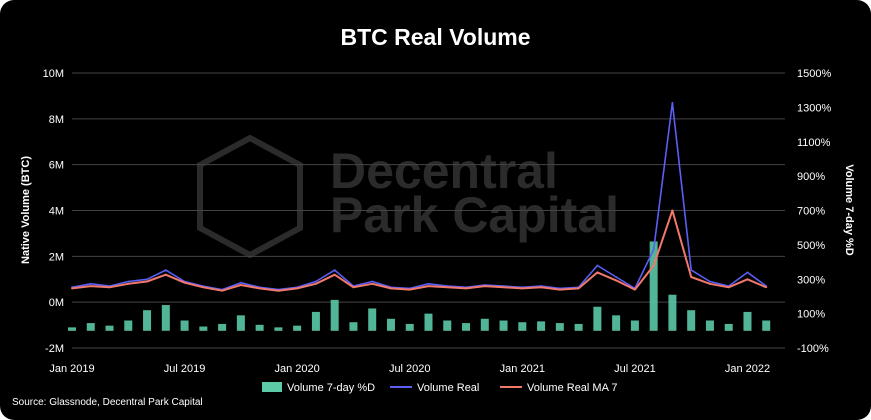 The width and height of the screenshot is (871, 420). I want to click on x-tick-label: Jan 2019, so click(71, 369).